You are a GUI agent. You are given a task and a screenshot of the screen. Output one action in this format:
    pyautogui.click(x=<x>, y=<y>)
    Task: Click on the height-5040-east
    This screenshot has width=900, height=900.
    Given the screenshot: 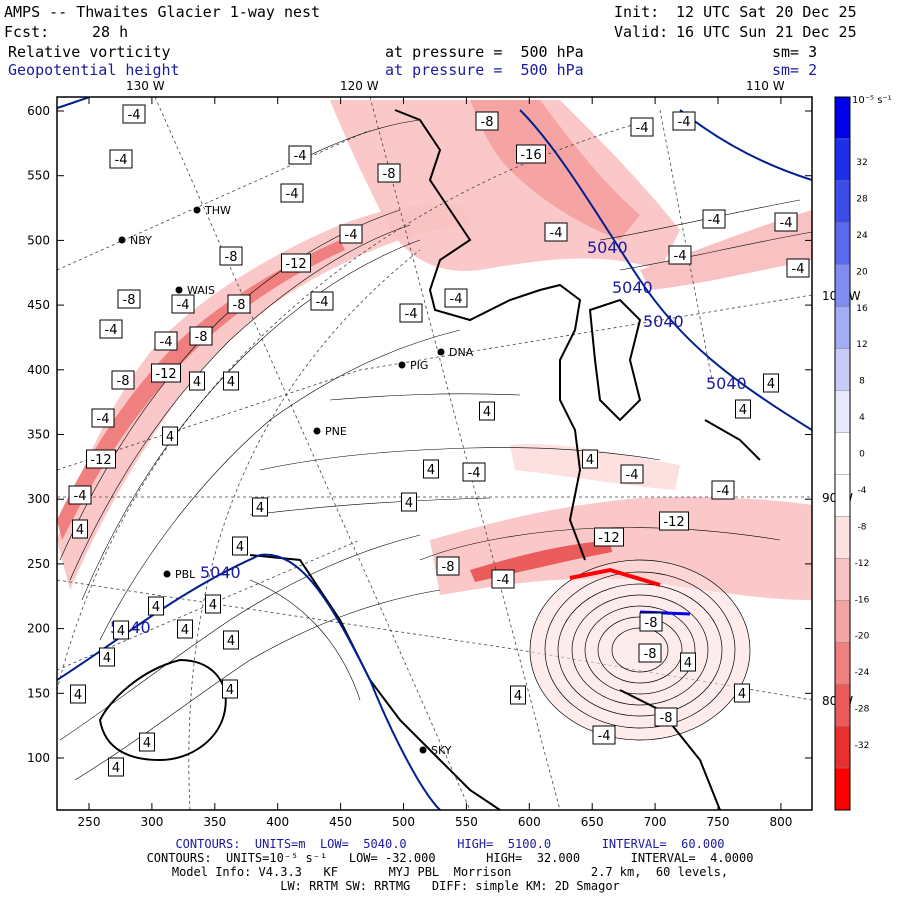 What is the action you would take?
    pyautogui.click(x=665, y=270)
    